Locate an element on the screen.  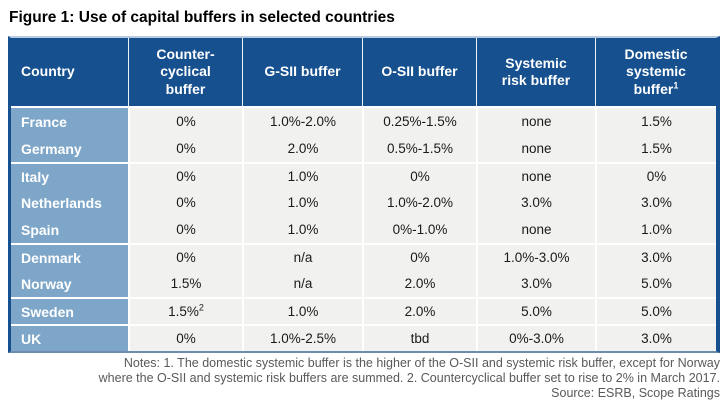
country-cell: Netherlands is located at coordinates (69, 202).